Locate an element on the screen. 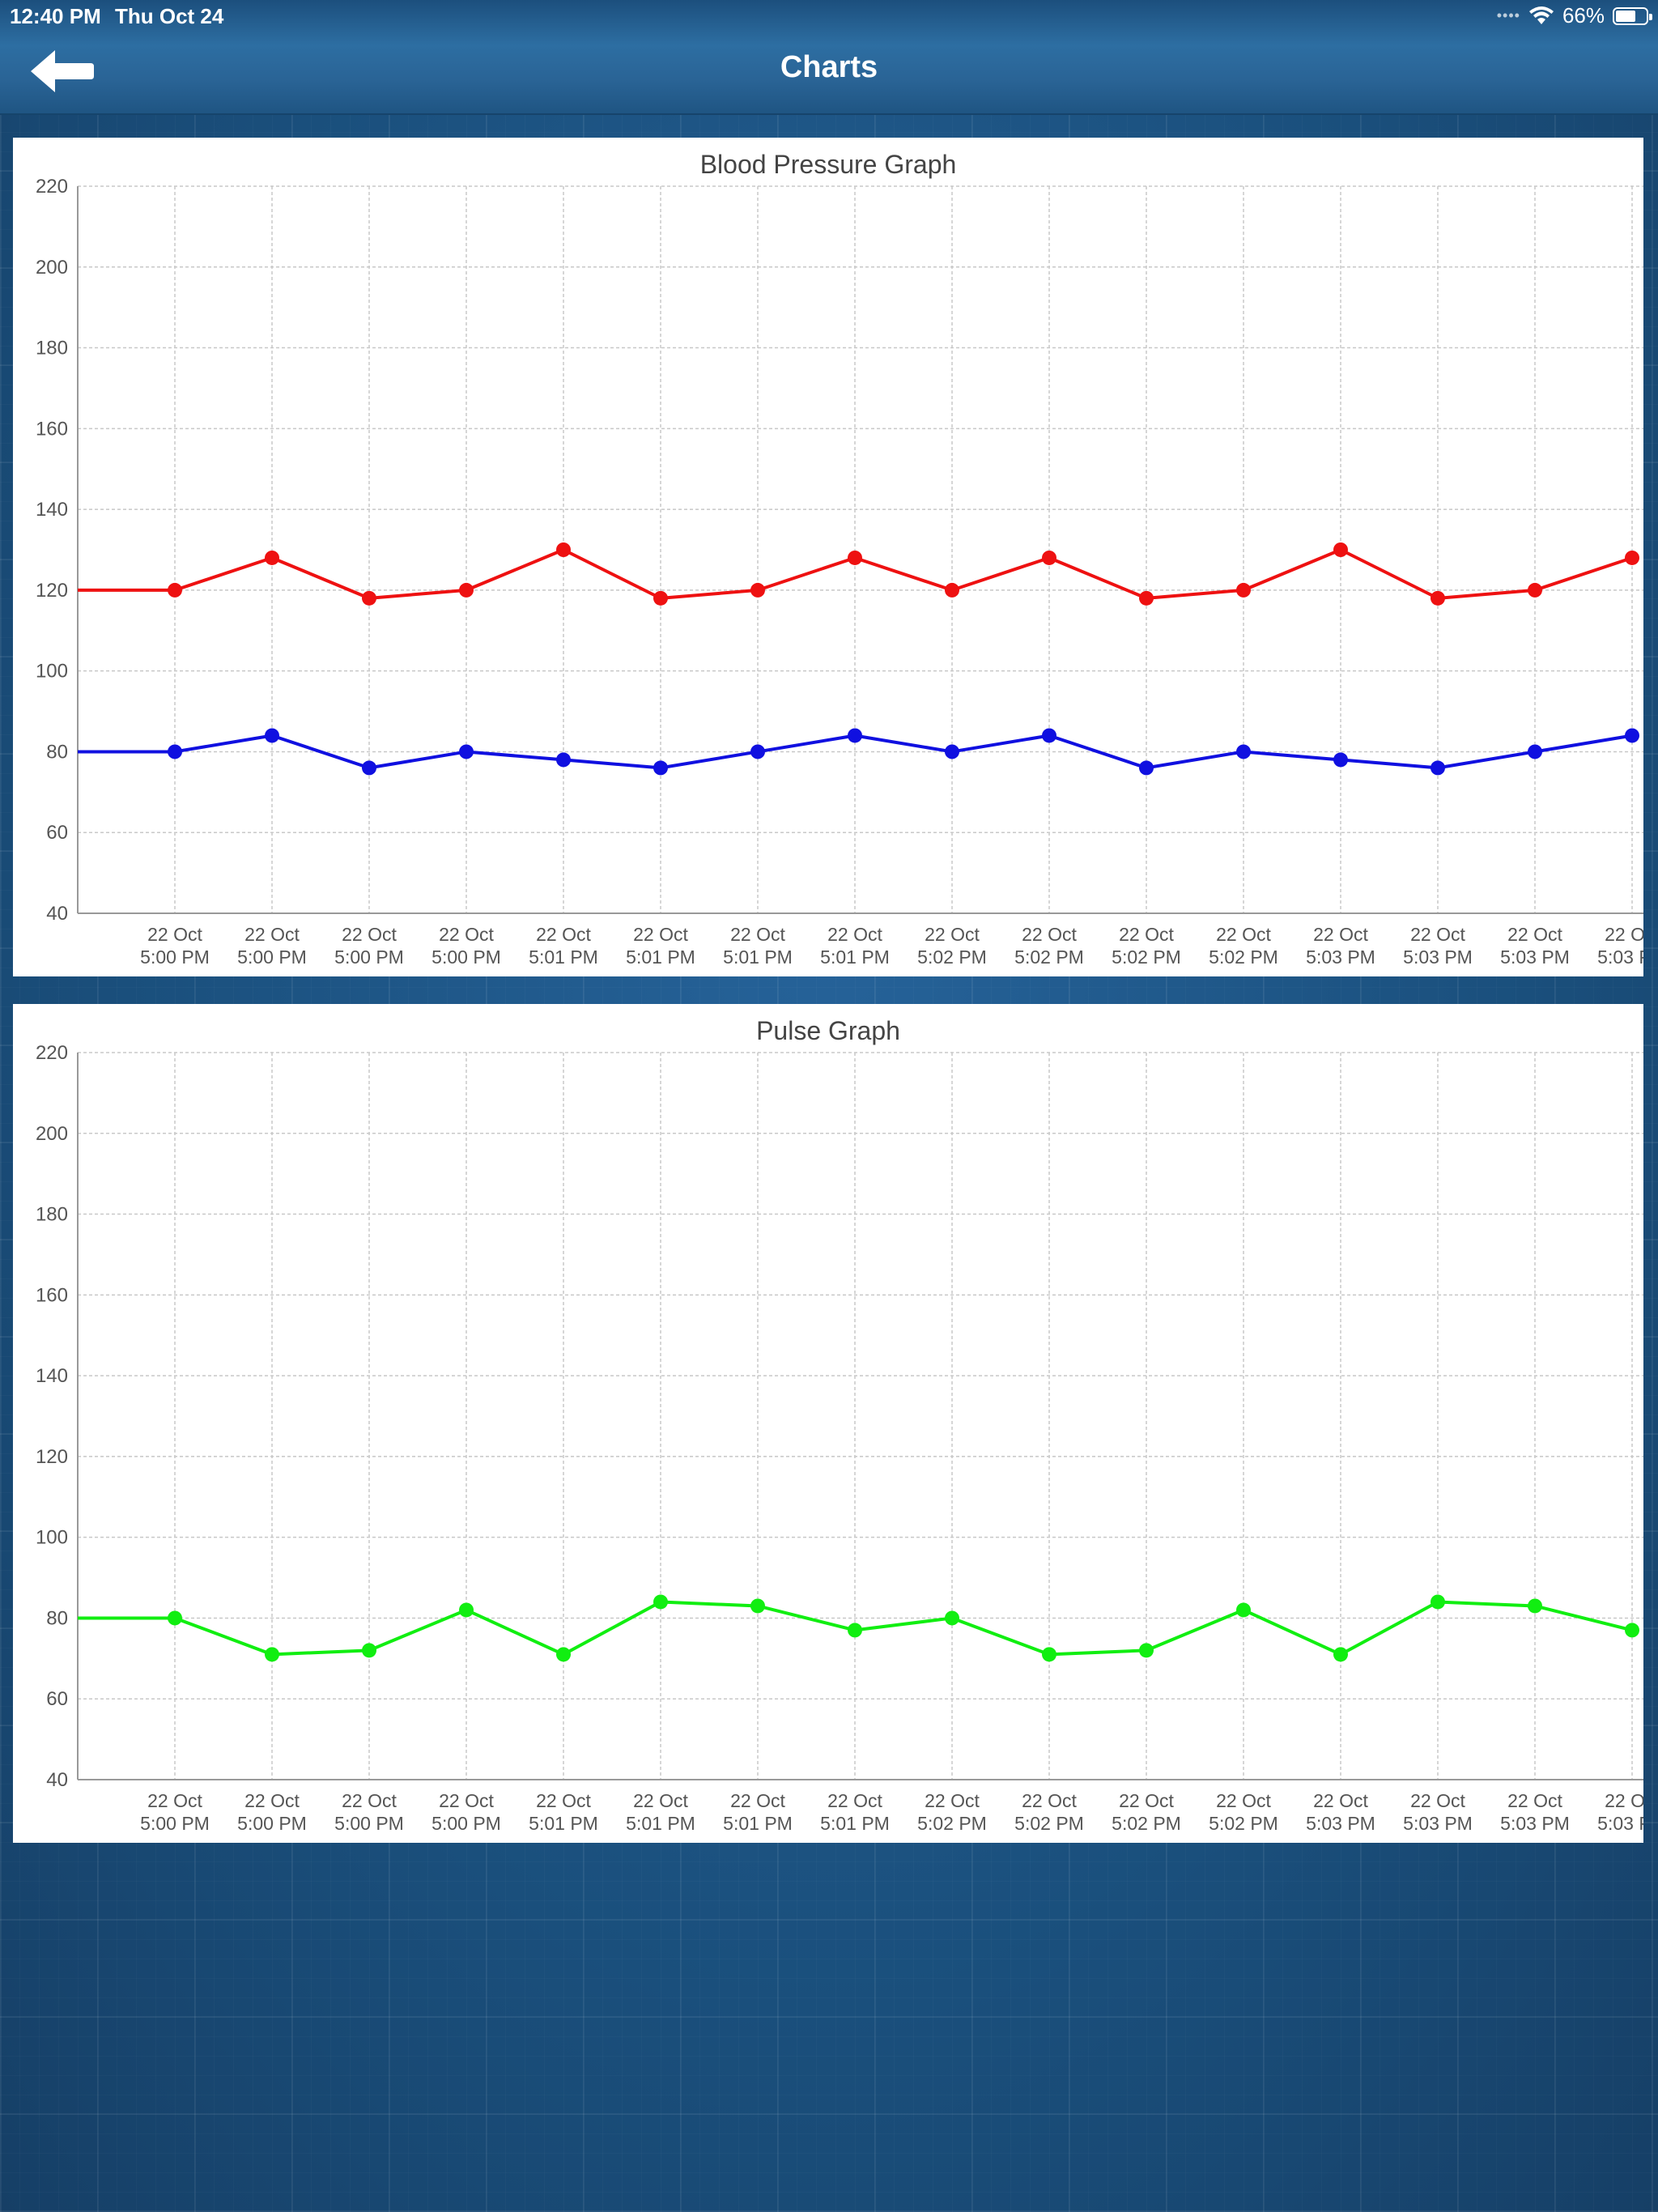  battery-level is located at coordinates (1625, 16).